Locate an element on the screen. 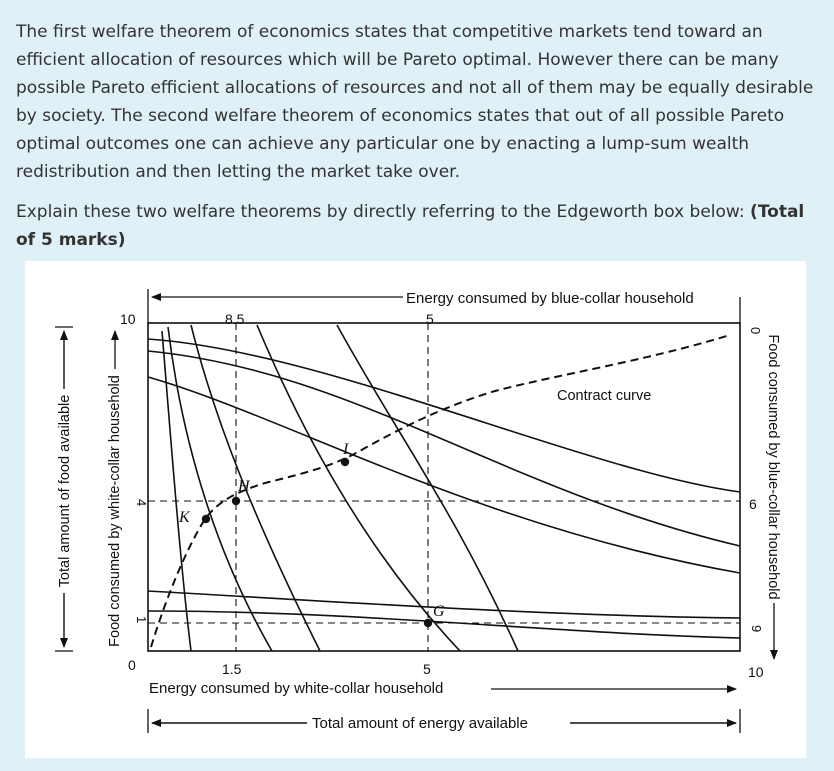 The width and height of the screenshot is (834, 771). point-k-label: K is located at coordinates (184, 517).